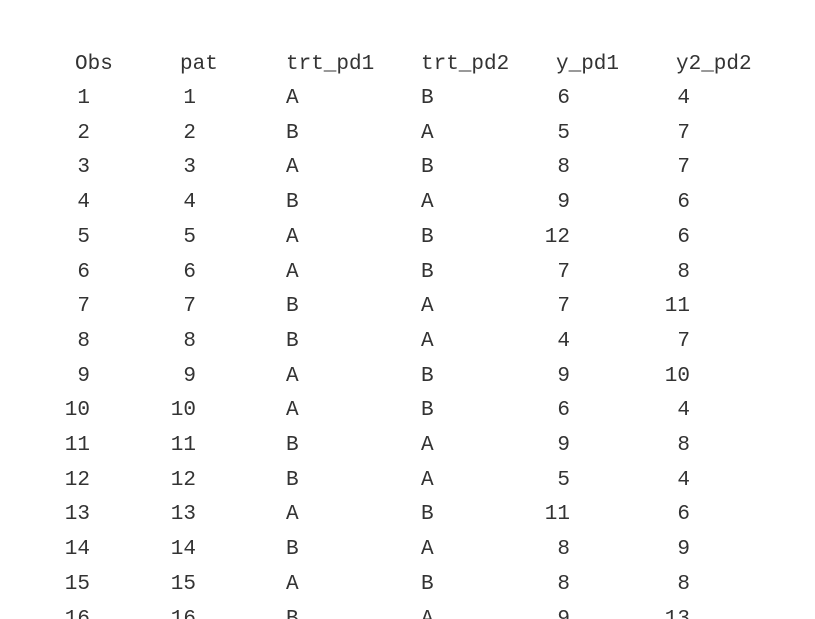  Describe the element at coordinates (77, 445) in the screenshot. I see `cell-obs: 11` at that location.